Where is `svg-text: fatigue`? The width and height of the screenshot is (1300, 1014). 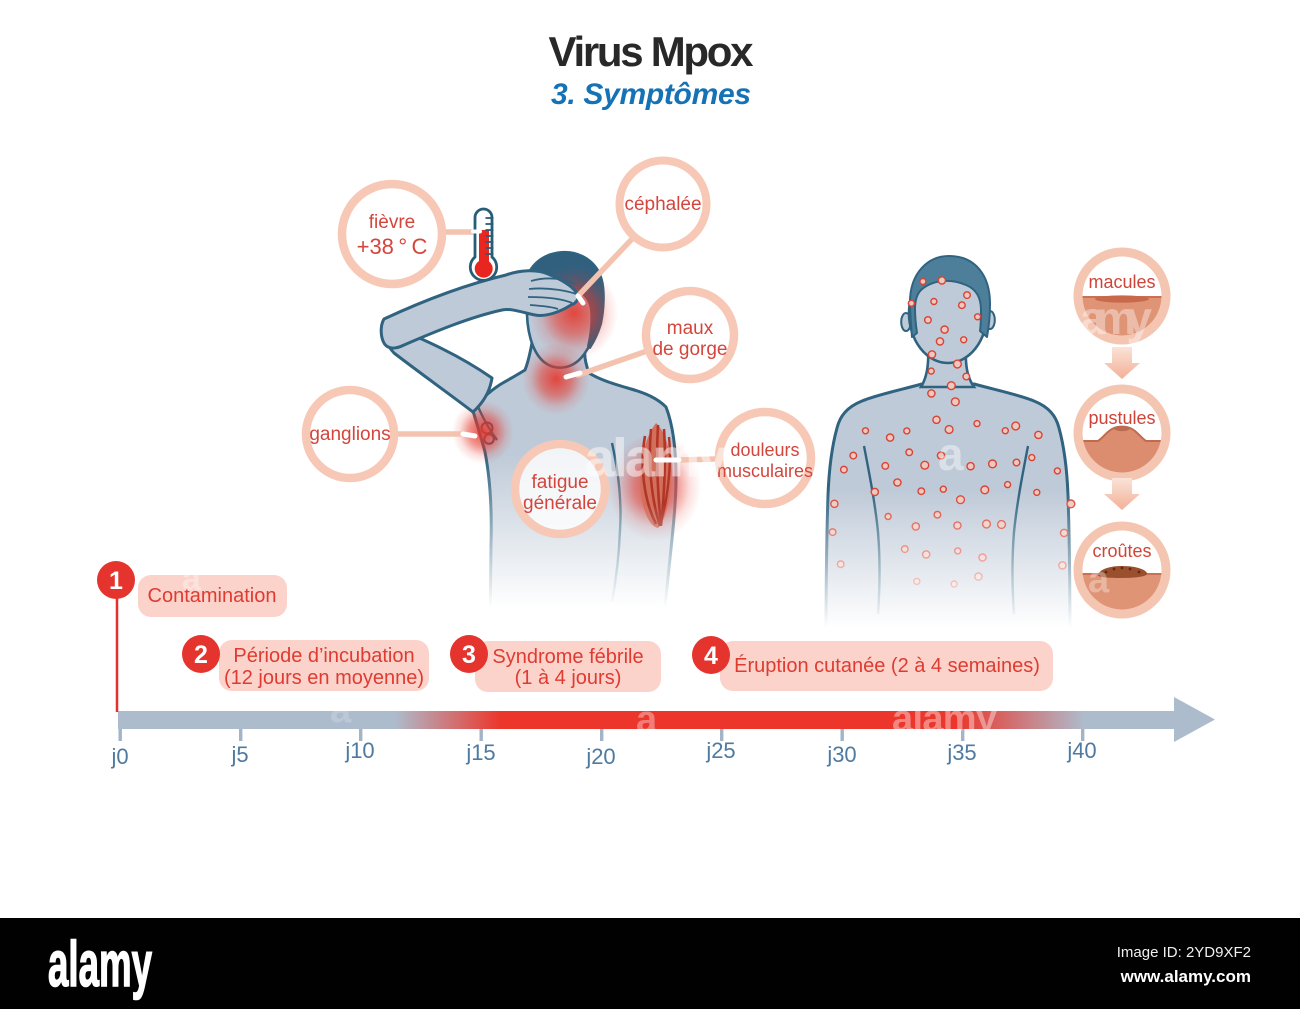 svg-text: fatigue is located at coordinates (559, 482).